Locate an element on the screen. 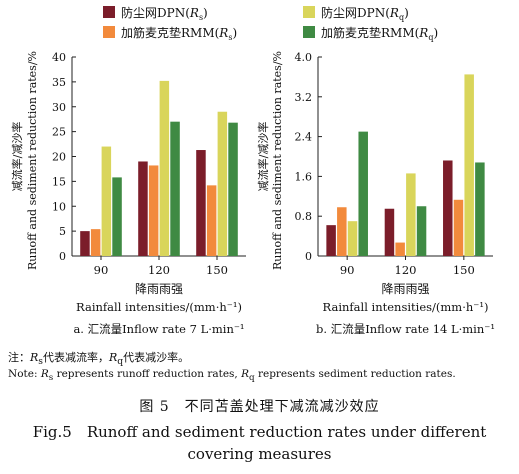 Image resolution: width=519 pixels, height=474 pixels. y-tick-label: 15 is located at coordinates (59, 181).